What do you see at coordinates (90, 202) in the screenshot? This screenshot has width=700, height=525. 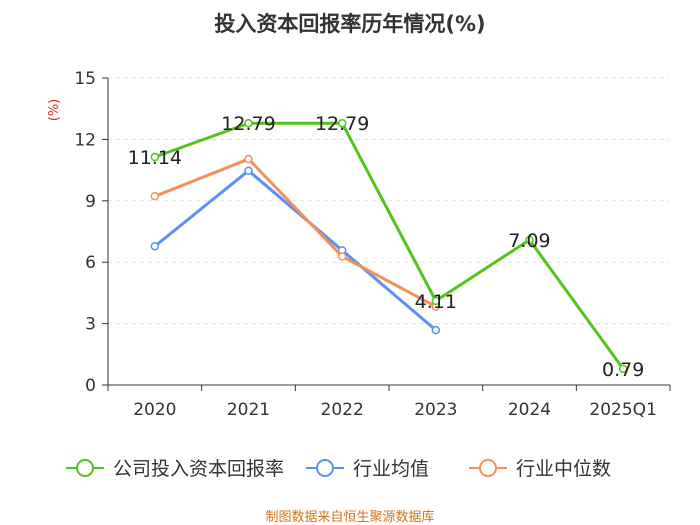 I see `y-tick-label: 9` at bounding box center [90, 202].